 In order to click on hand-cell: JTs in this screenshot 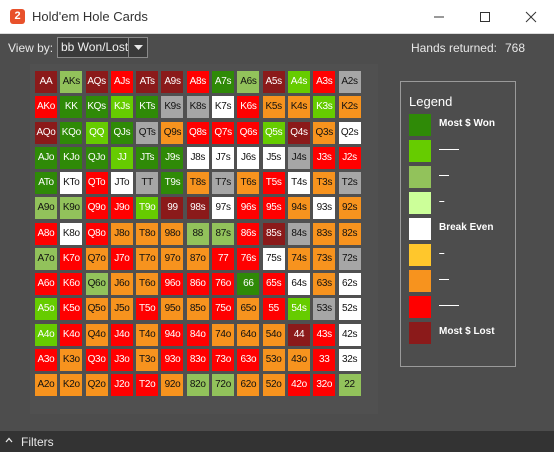, I will do `click(147, 157)`.